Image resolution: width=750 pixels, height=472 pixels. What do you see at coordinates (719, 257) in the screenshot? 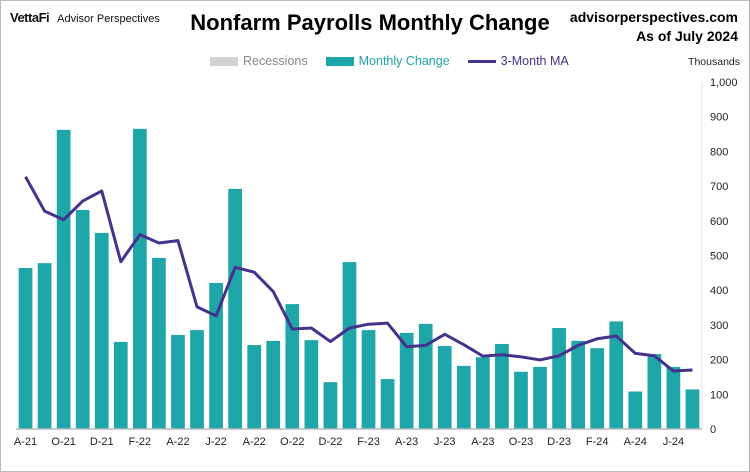
I see `y-tick-label: 500` at bounding box center [719, 257].